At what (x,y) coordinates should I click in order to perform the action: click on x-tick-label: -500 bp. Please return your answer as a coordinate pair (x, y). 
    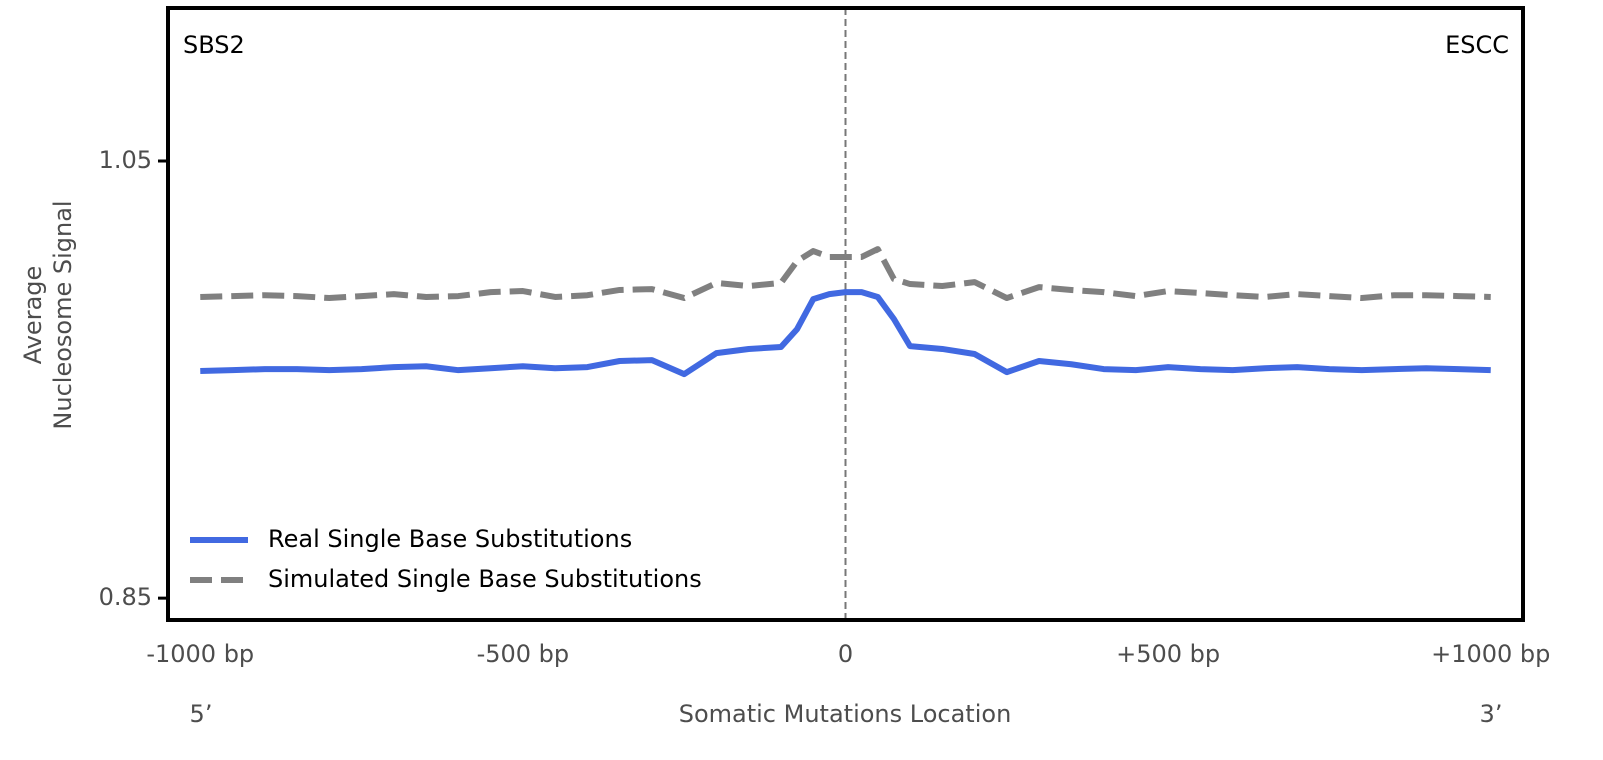
    Looking at the image, I should click on (523, 654).